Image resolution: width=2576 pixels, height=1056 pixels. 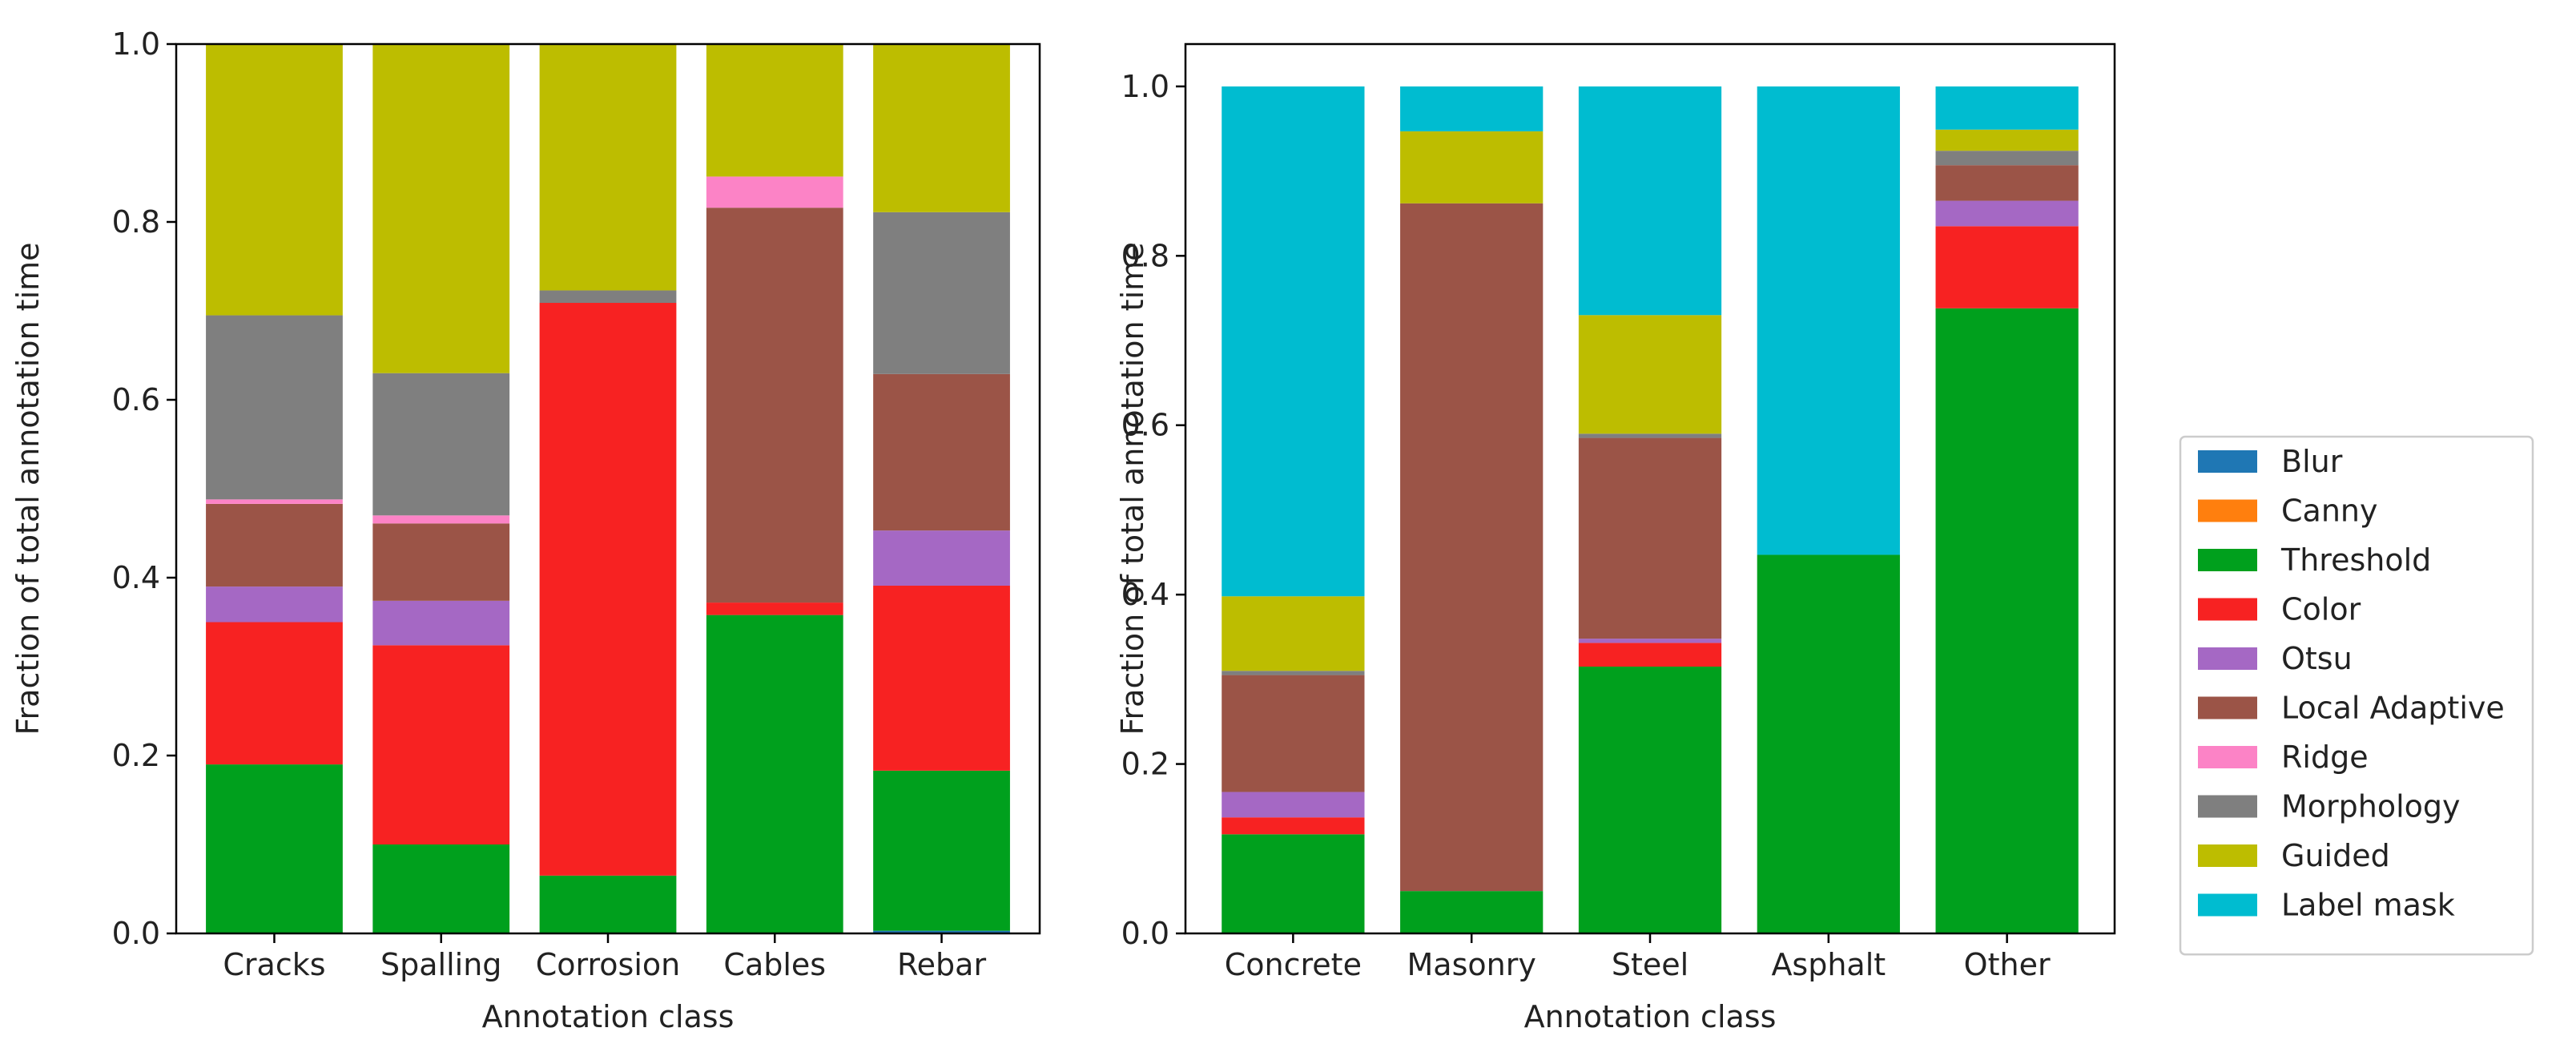 I want to click on bar-other-threshold, so click(x=2007, y=621).